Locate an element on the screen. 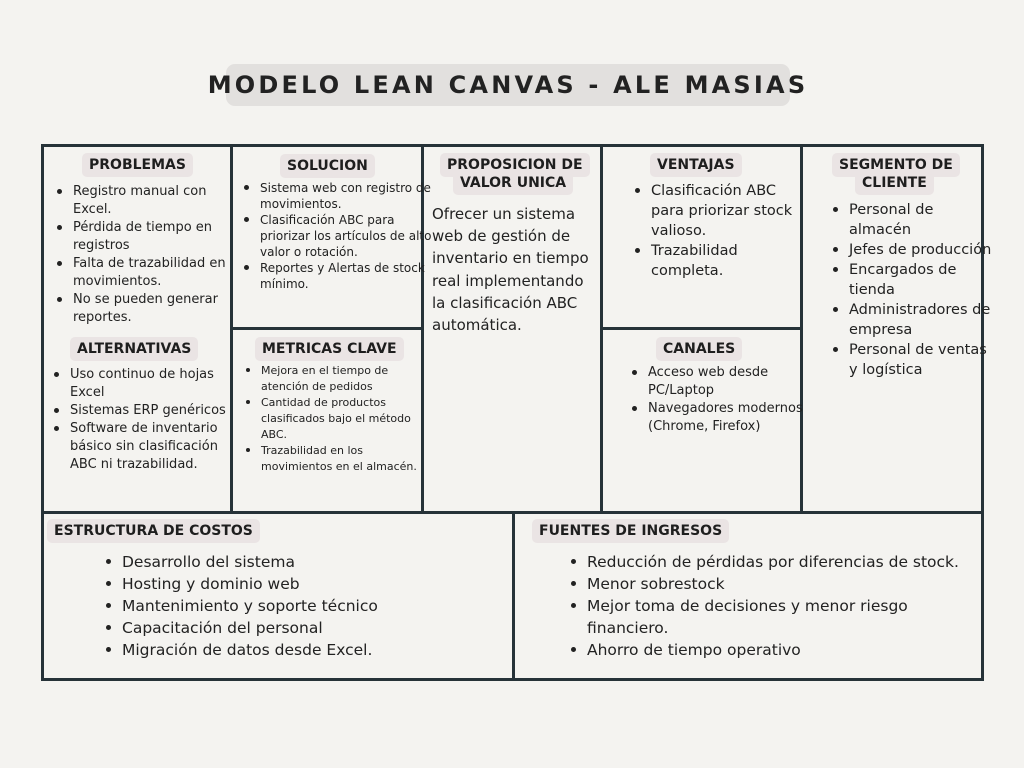 The width and height of the screenshot is (1024, 768). list-item: Ahorro de tiempo operativo is located at coordinates (779, 650).